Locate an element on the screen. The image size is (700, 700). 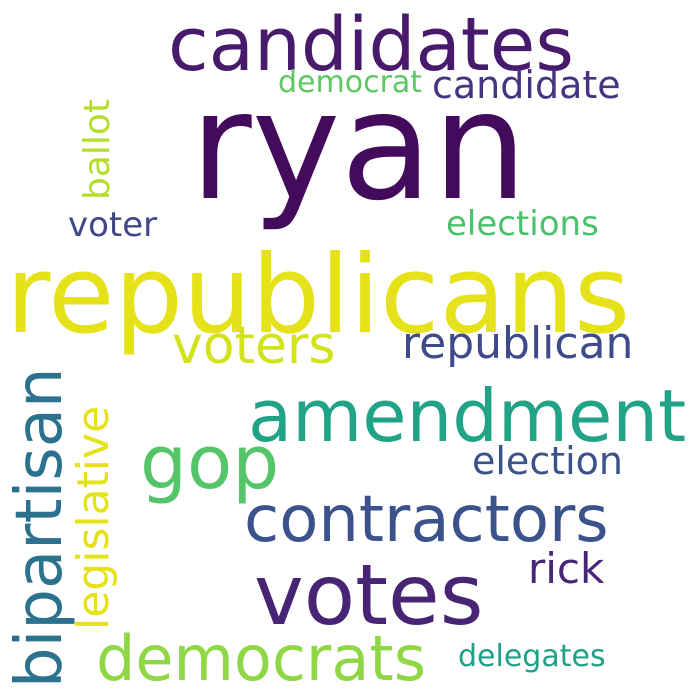
word-voter: voter is located at coordinates (113, 225).